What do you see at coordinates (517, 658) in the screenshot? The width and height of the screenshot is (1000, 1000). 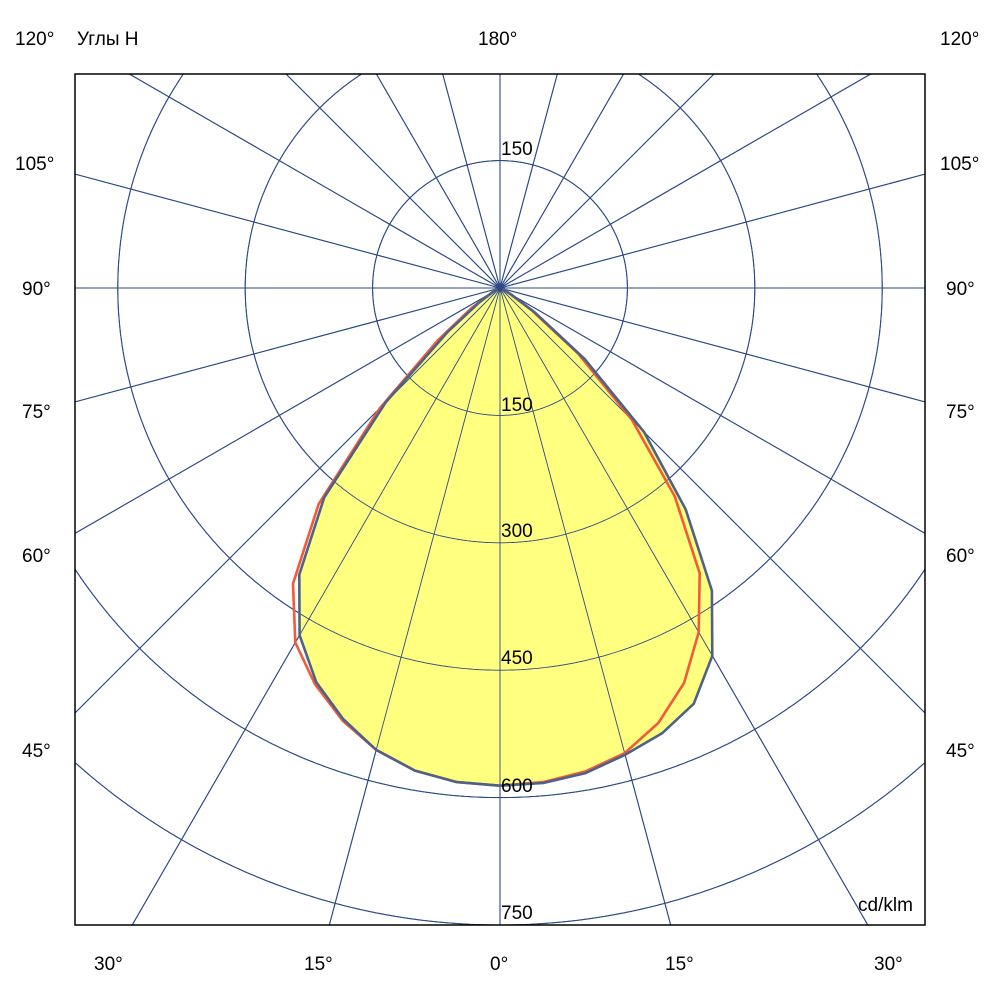 I see `radial-label: 450` at bounding box center [517, 658].